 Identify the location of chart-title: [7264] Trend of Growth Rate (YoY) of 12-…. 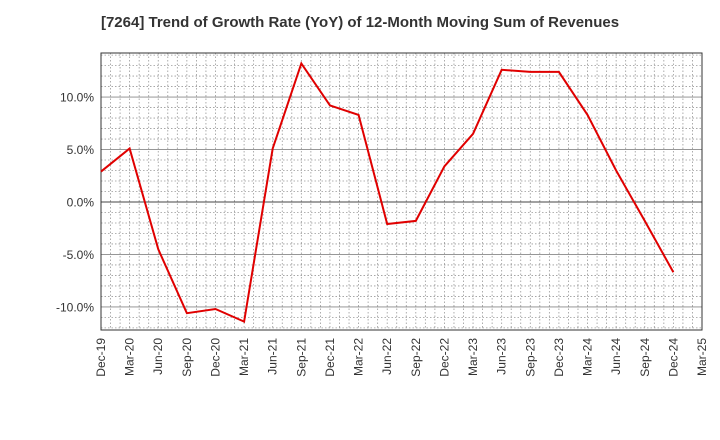
(360, 22).